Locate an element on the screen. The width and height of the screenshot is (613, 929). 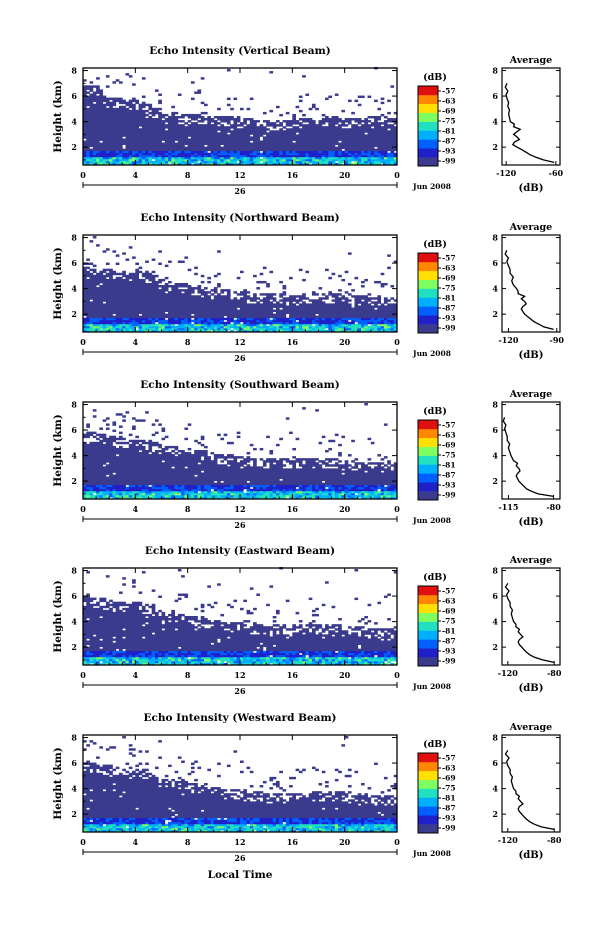
colorbar-segment is located at coordinates (428, 293).